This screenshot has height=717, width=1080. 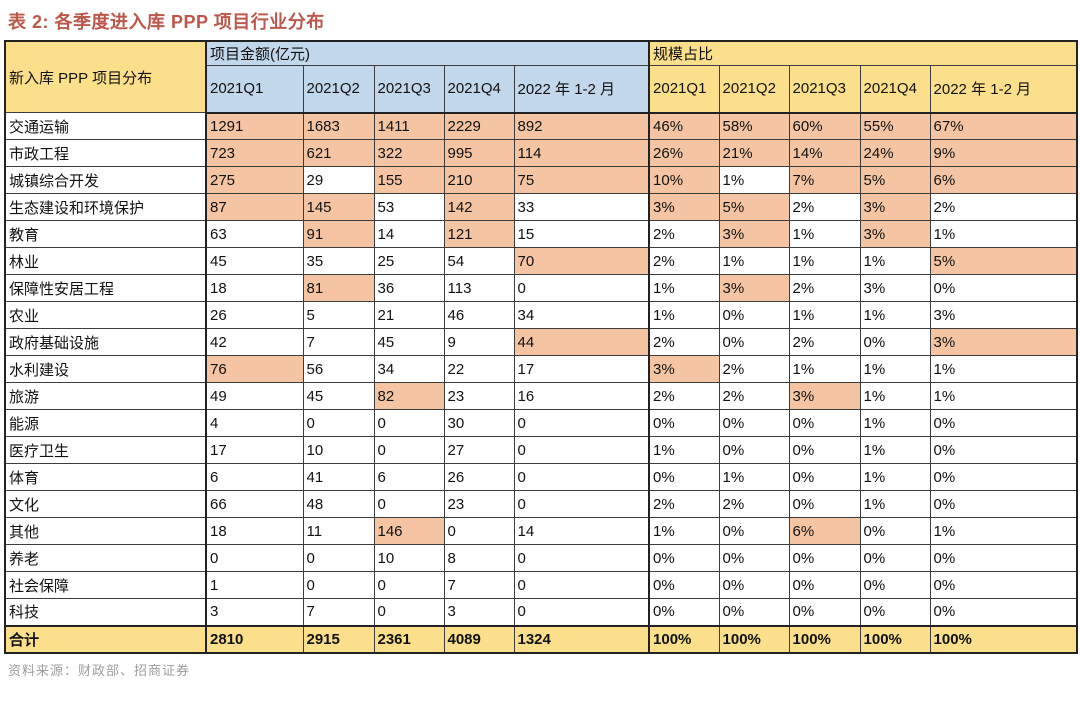 What do you see at coordinates (479, 153) in the screenshot?
I see `amount-cell: 995` at bounding box center [479, 153].